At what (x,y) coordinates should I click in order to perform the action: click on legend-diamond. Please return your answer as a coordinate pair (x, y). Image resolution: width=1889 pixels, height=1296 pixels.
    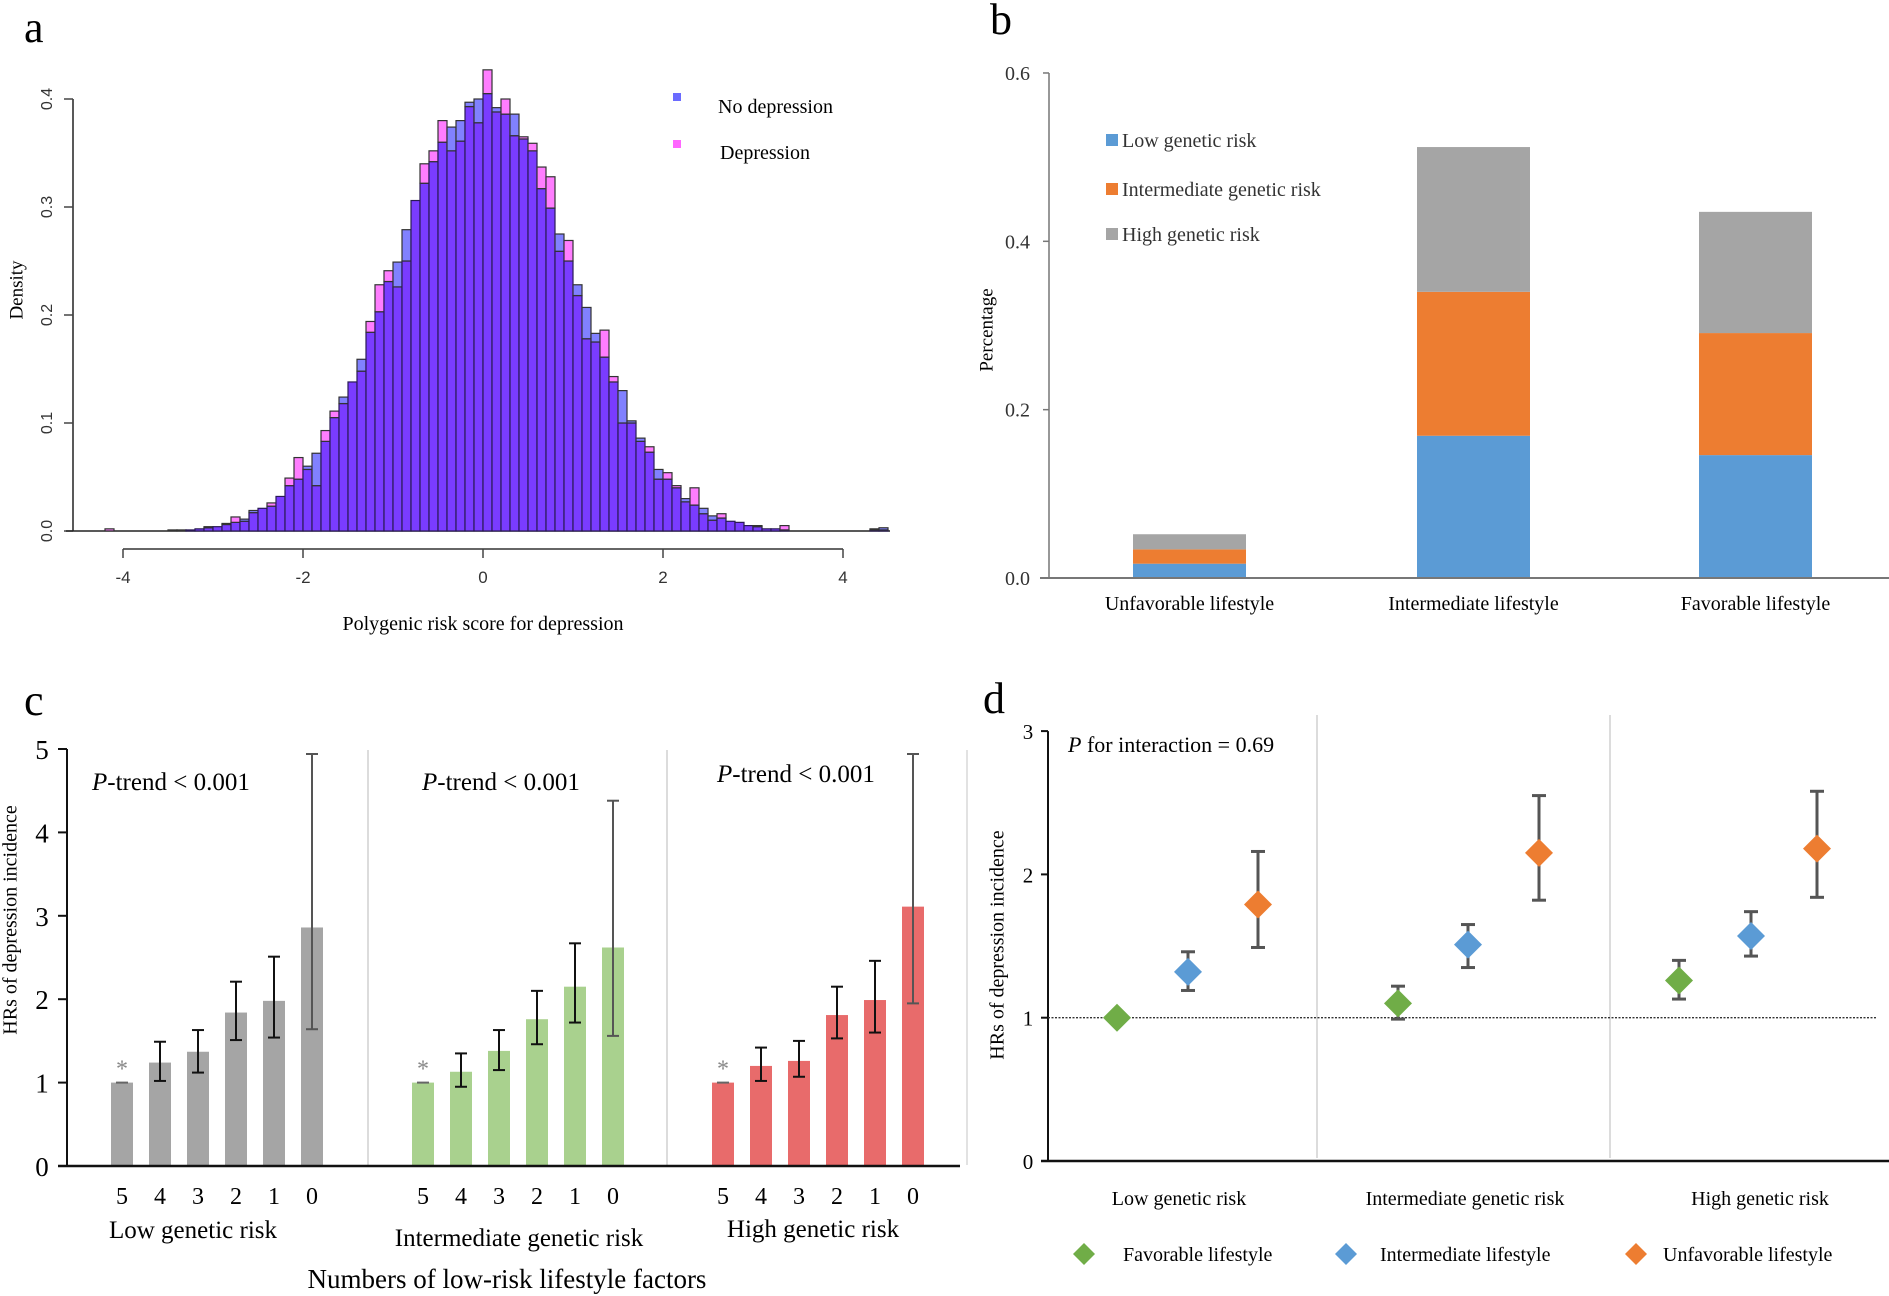
    Looking at the image, I should click on (1346, 1254).